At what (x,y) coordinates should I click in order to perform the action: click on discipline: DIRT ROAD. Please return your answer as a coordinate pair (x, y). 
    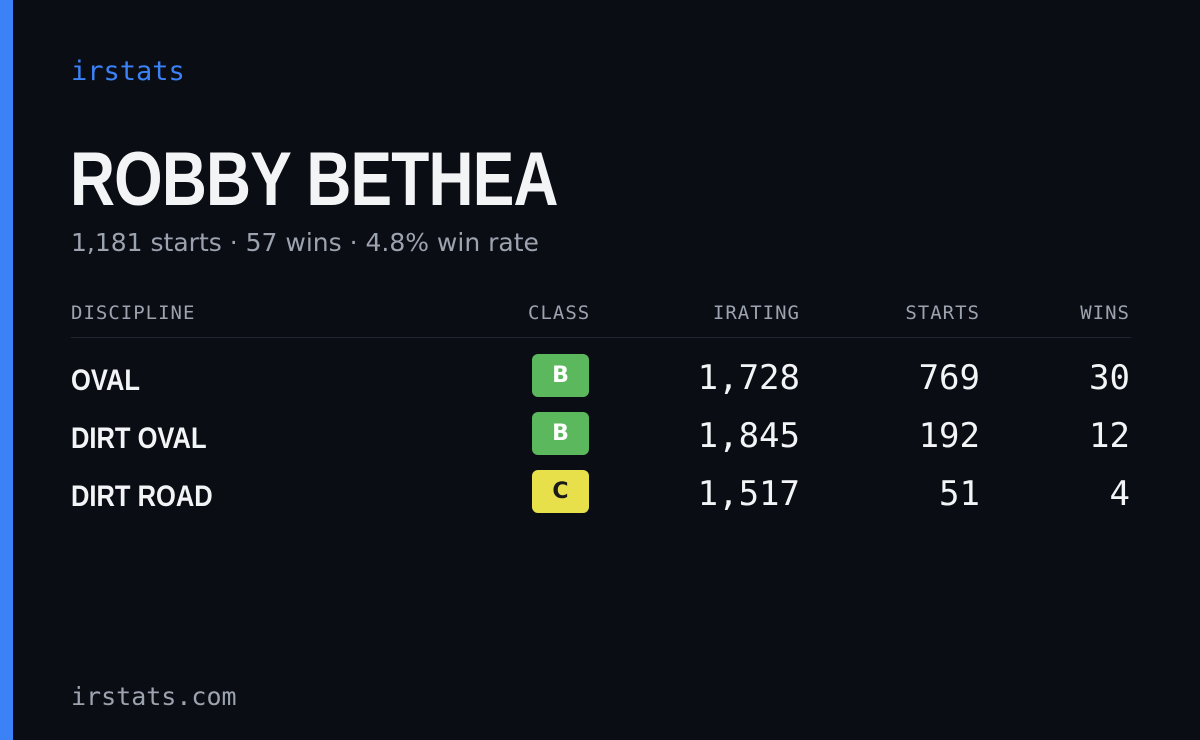
    Looking at the image, I should click on (142, 496).